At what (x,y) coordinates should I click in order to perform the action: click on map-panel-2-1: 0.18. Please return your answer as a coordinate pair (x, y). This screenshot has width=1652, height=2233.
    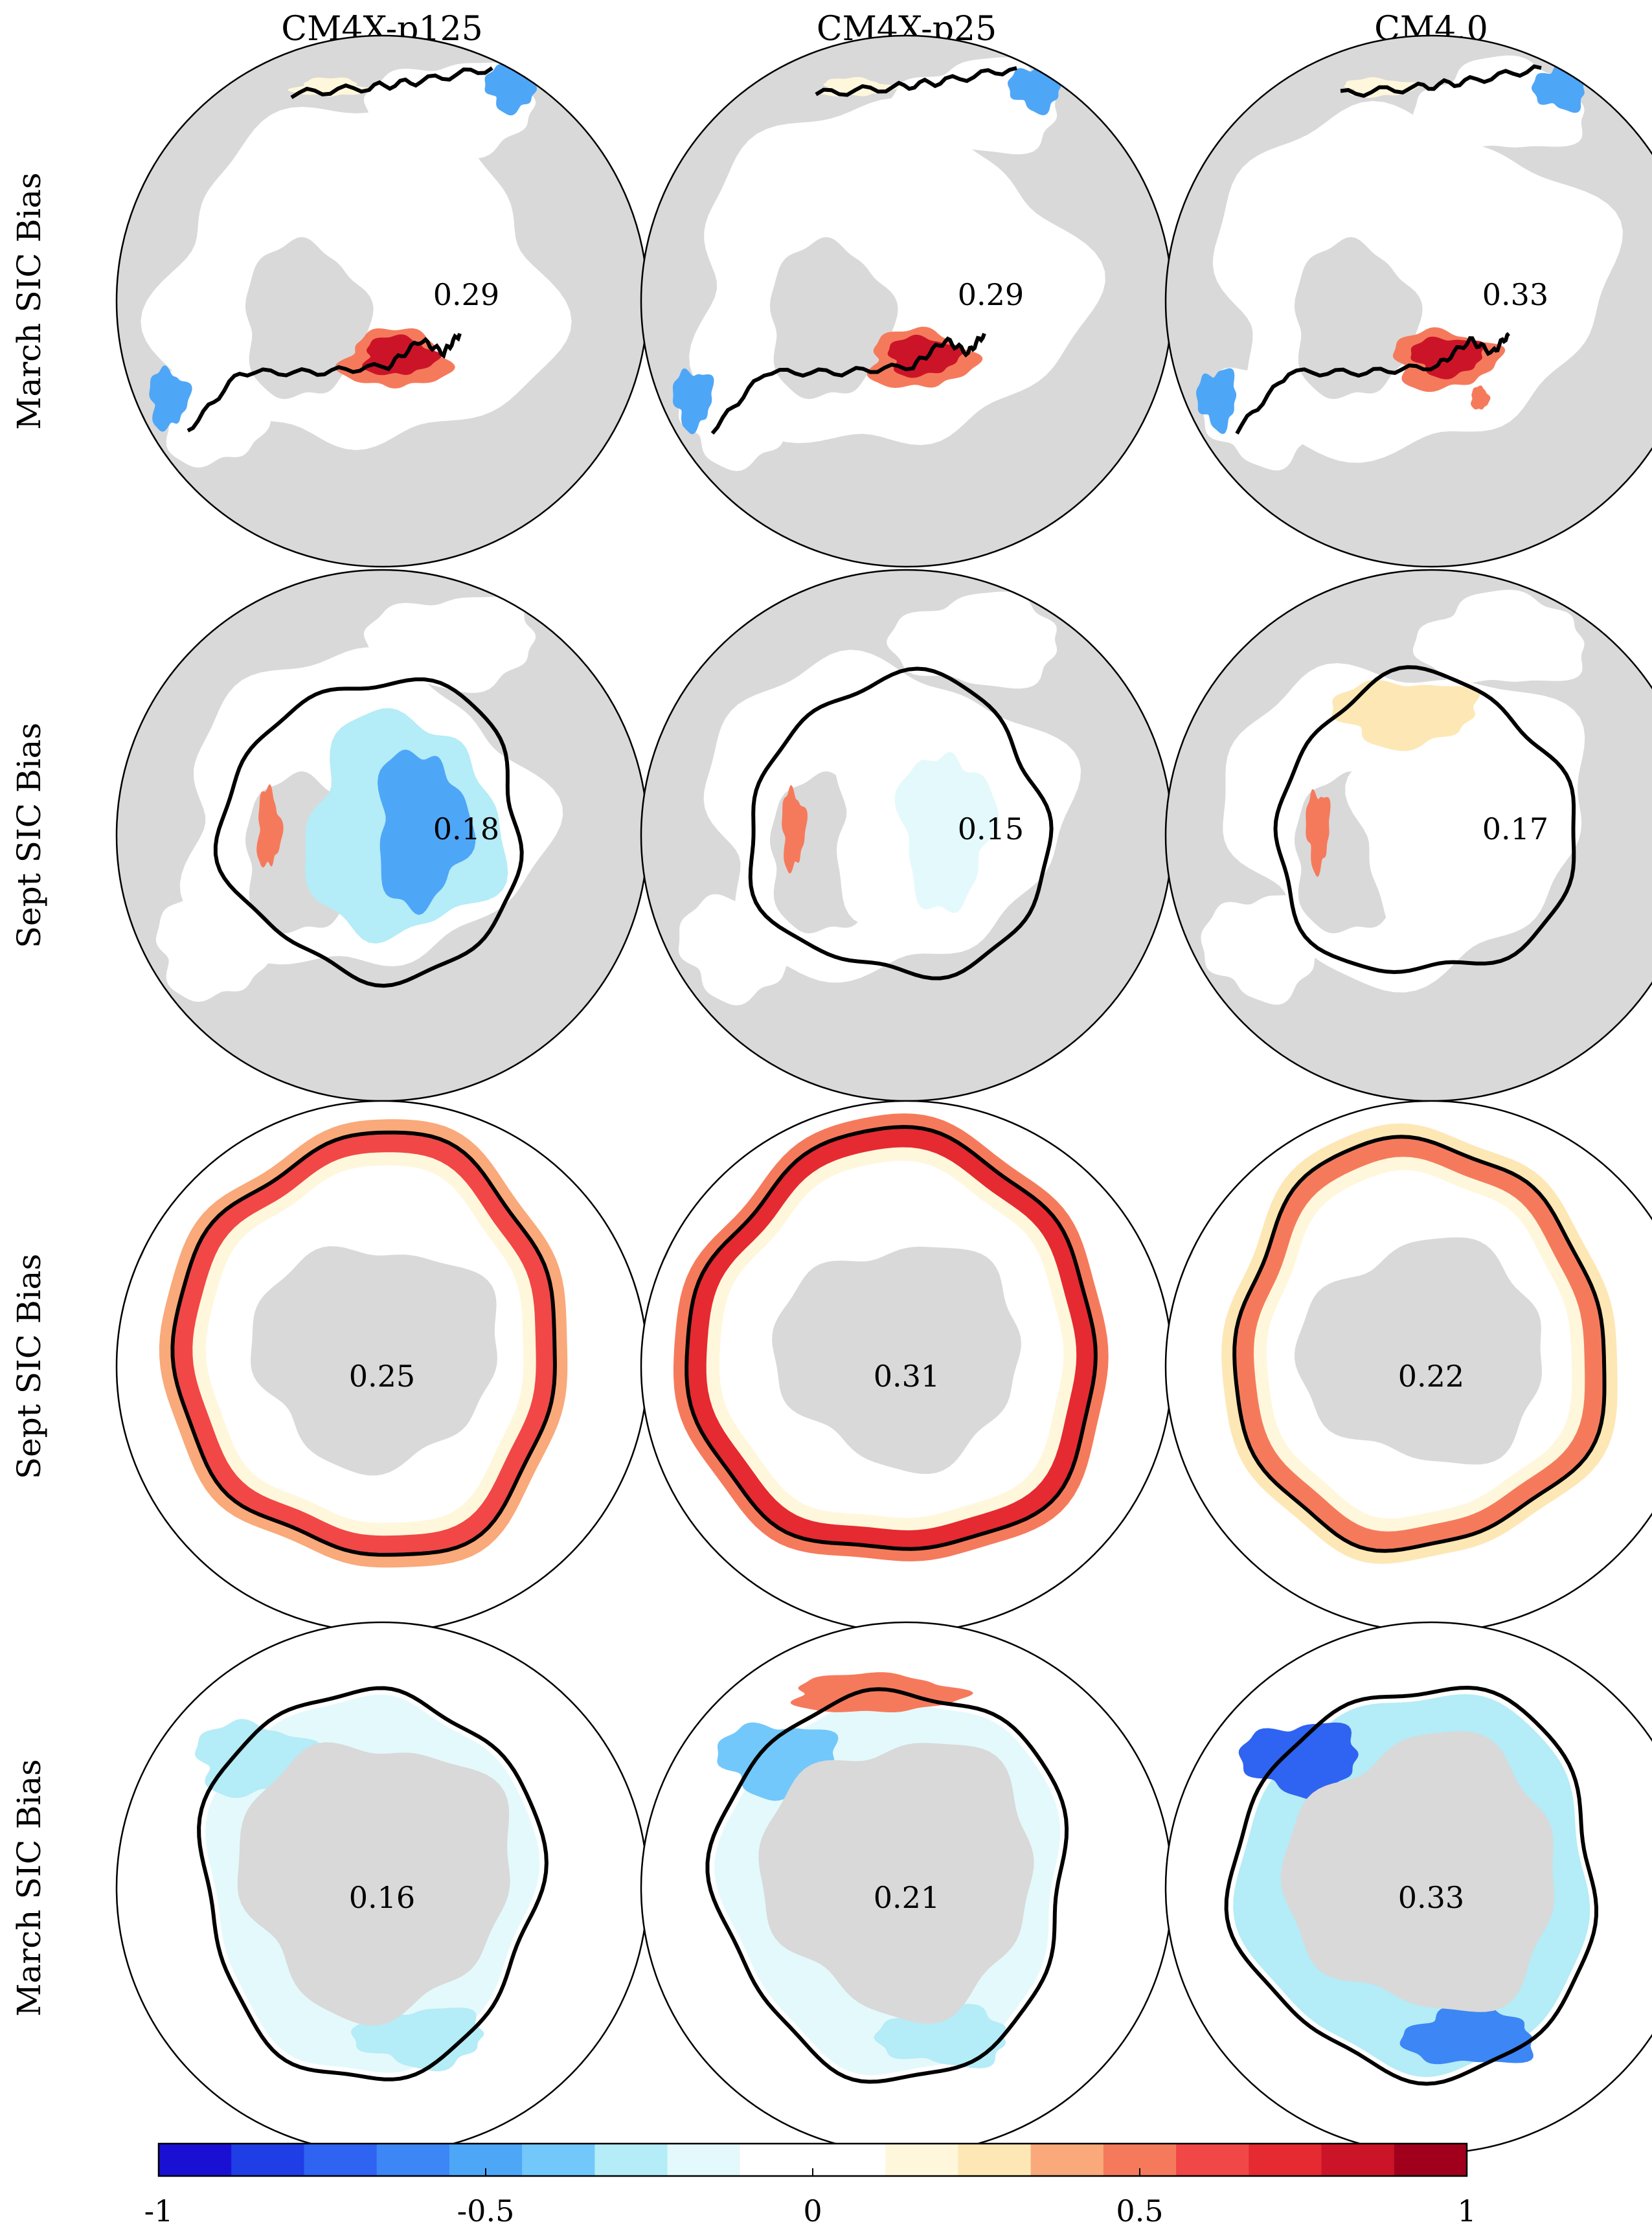
    Looking at the image, I should click on (382, 835).